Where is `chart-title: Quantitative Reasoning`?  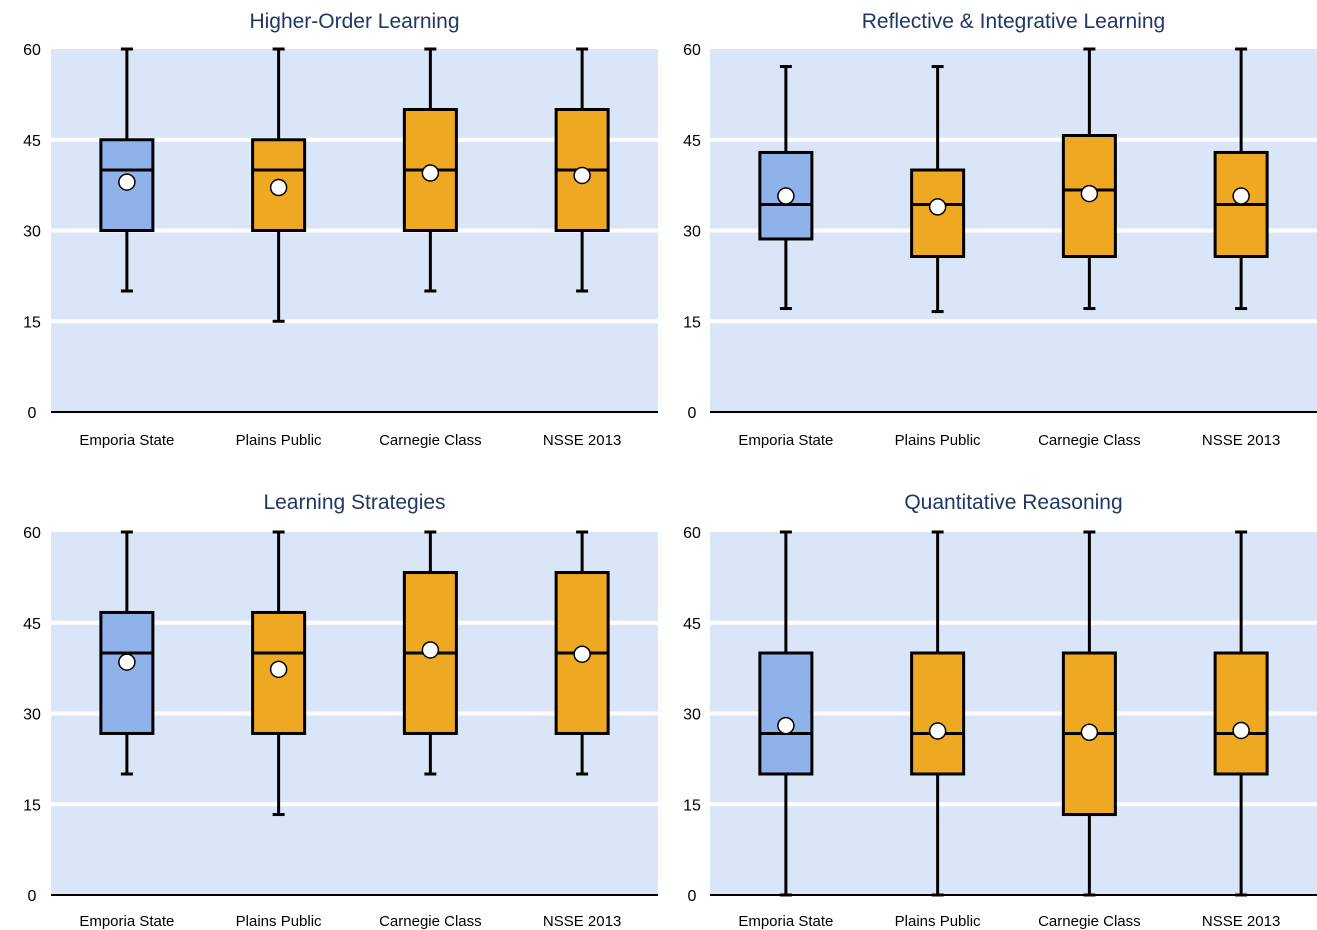
chart-title: Quantitative Reasoning is located at coordinates (1013, 502).